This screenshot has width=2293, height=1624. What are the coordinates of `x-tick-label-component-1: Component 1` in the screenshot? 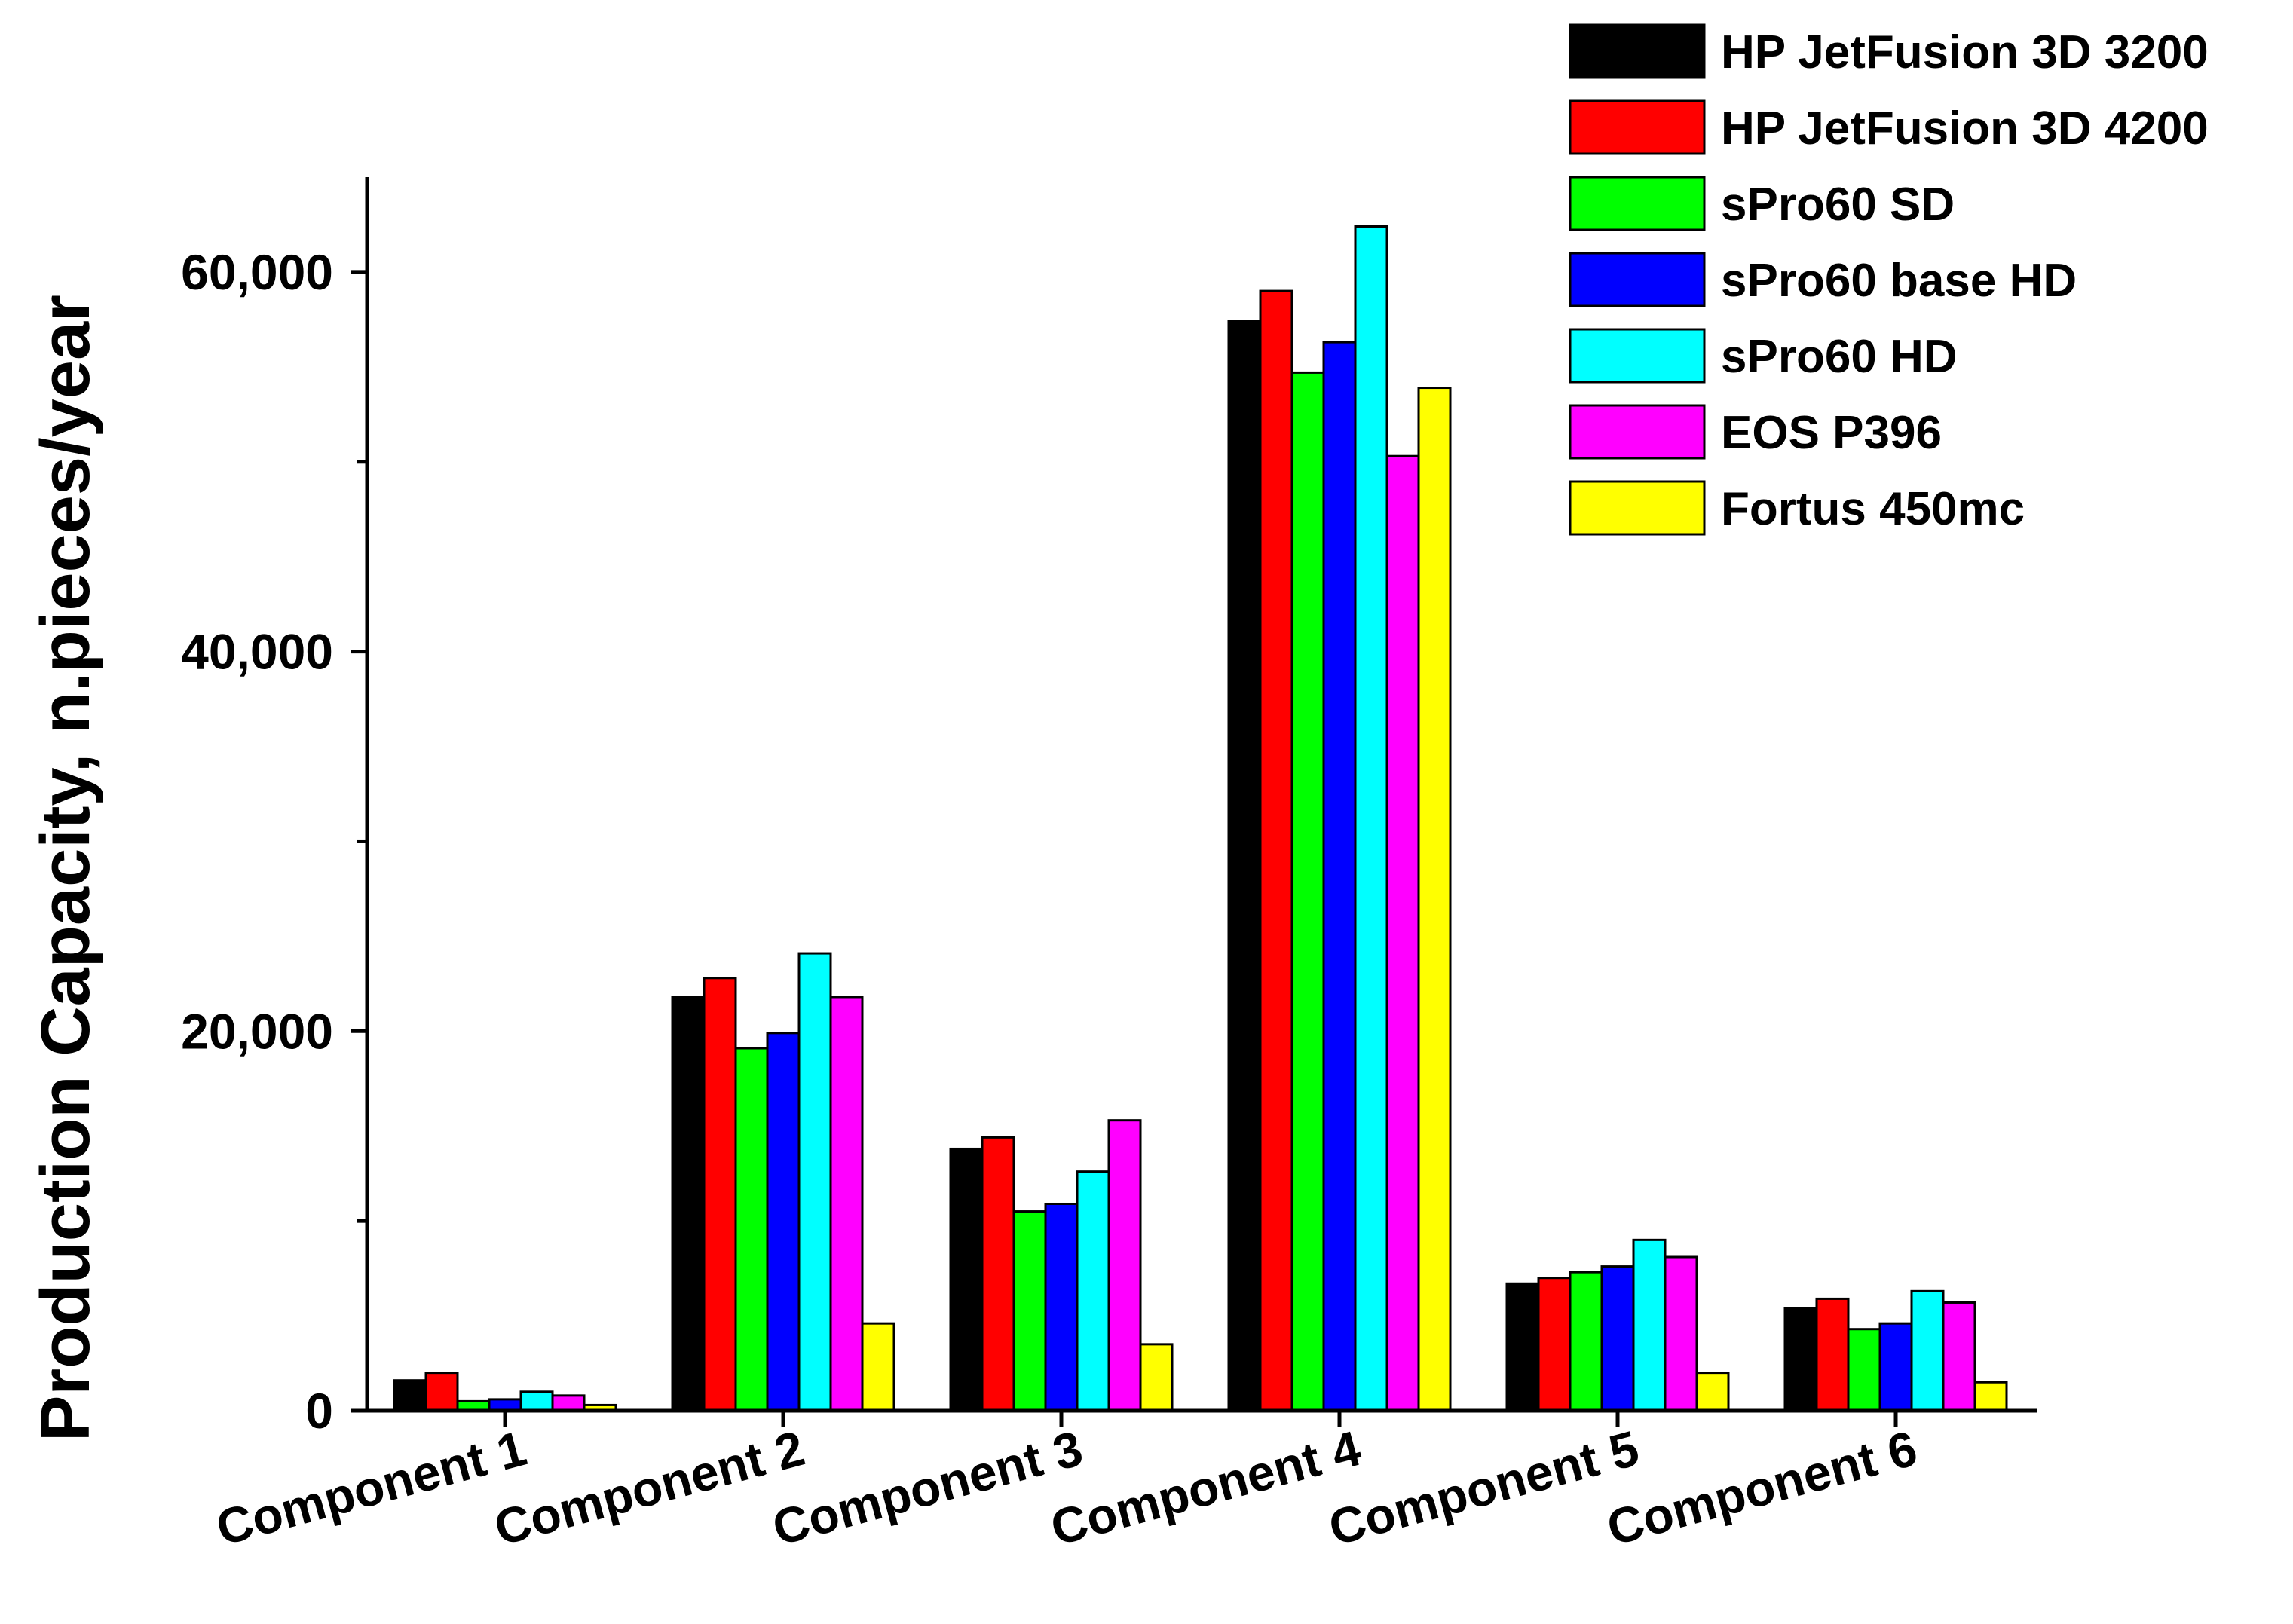 It's located at (370, 1488).